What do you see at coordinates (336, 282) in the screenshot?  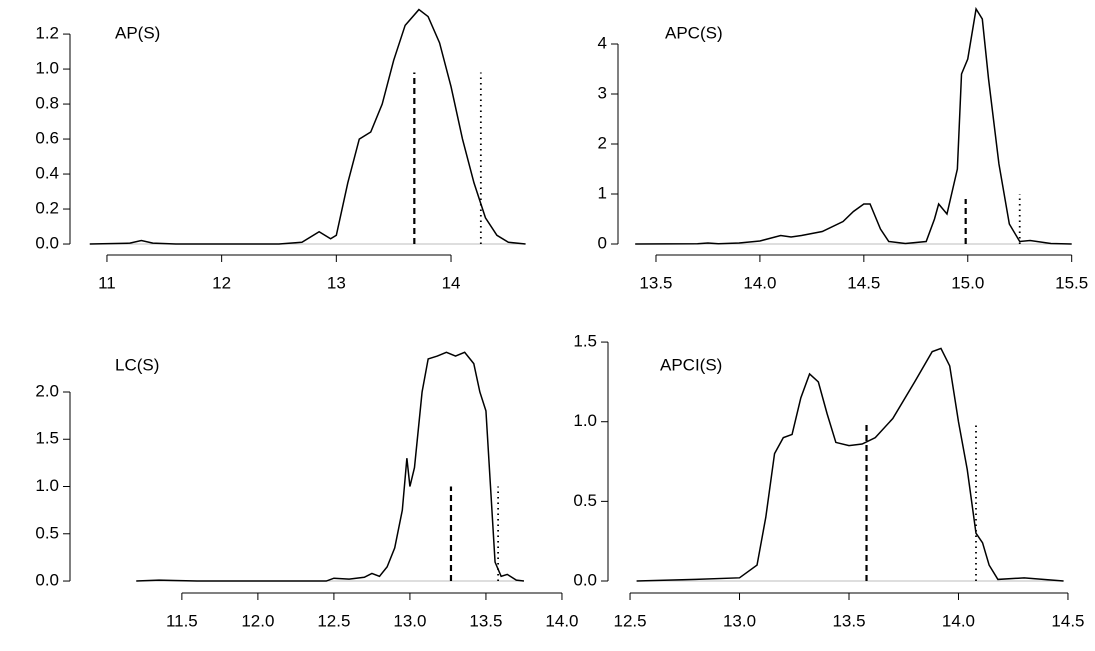 I see `x-tick-label: 13` at bounding box center [336, 282].